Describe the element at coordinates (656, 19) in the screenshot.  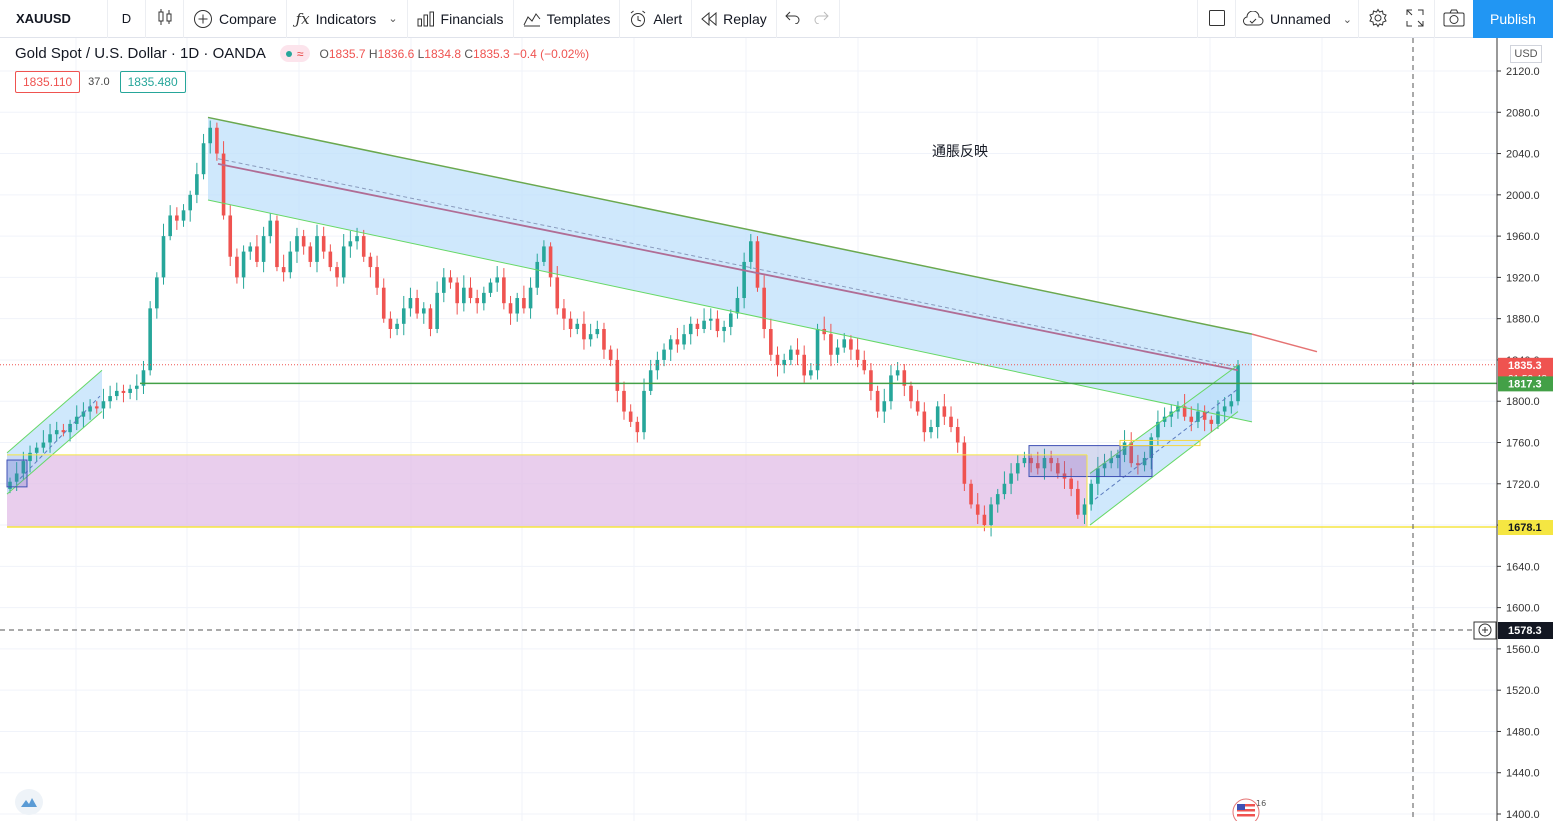
I see `alert-button: Alert` at that location.